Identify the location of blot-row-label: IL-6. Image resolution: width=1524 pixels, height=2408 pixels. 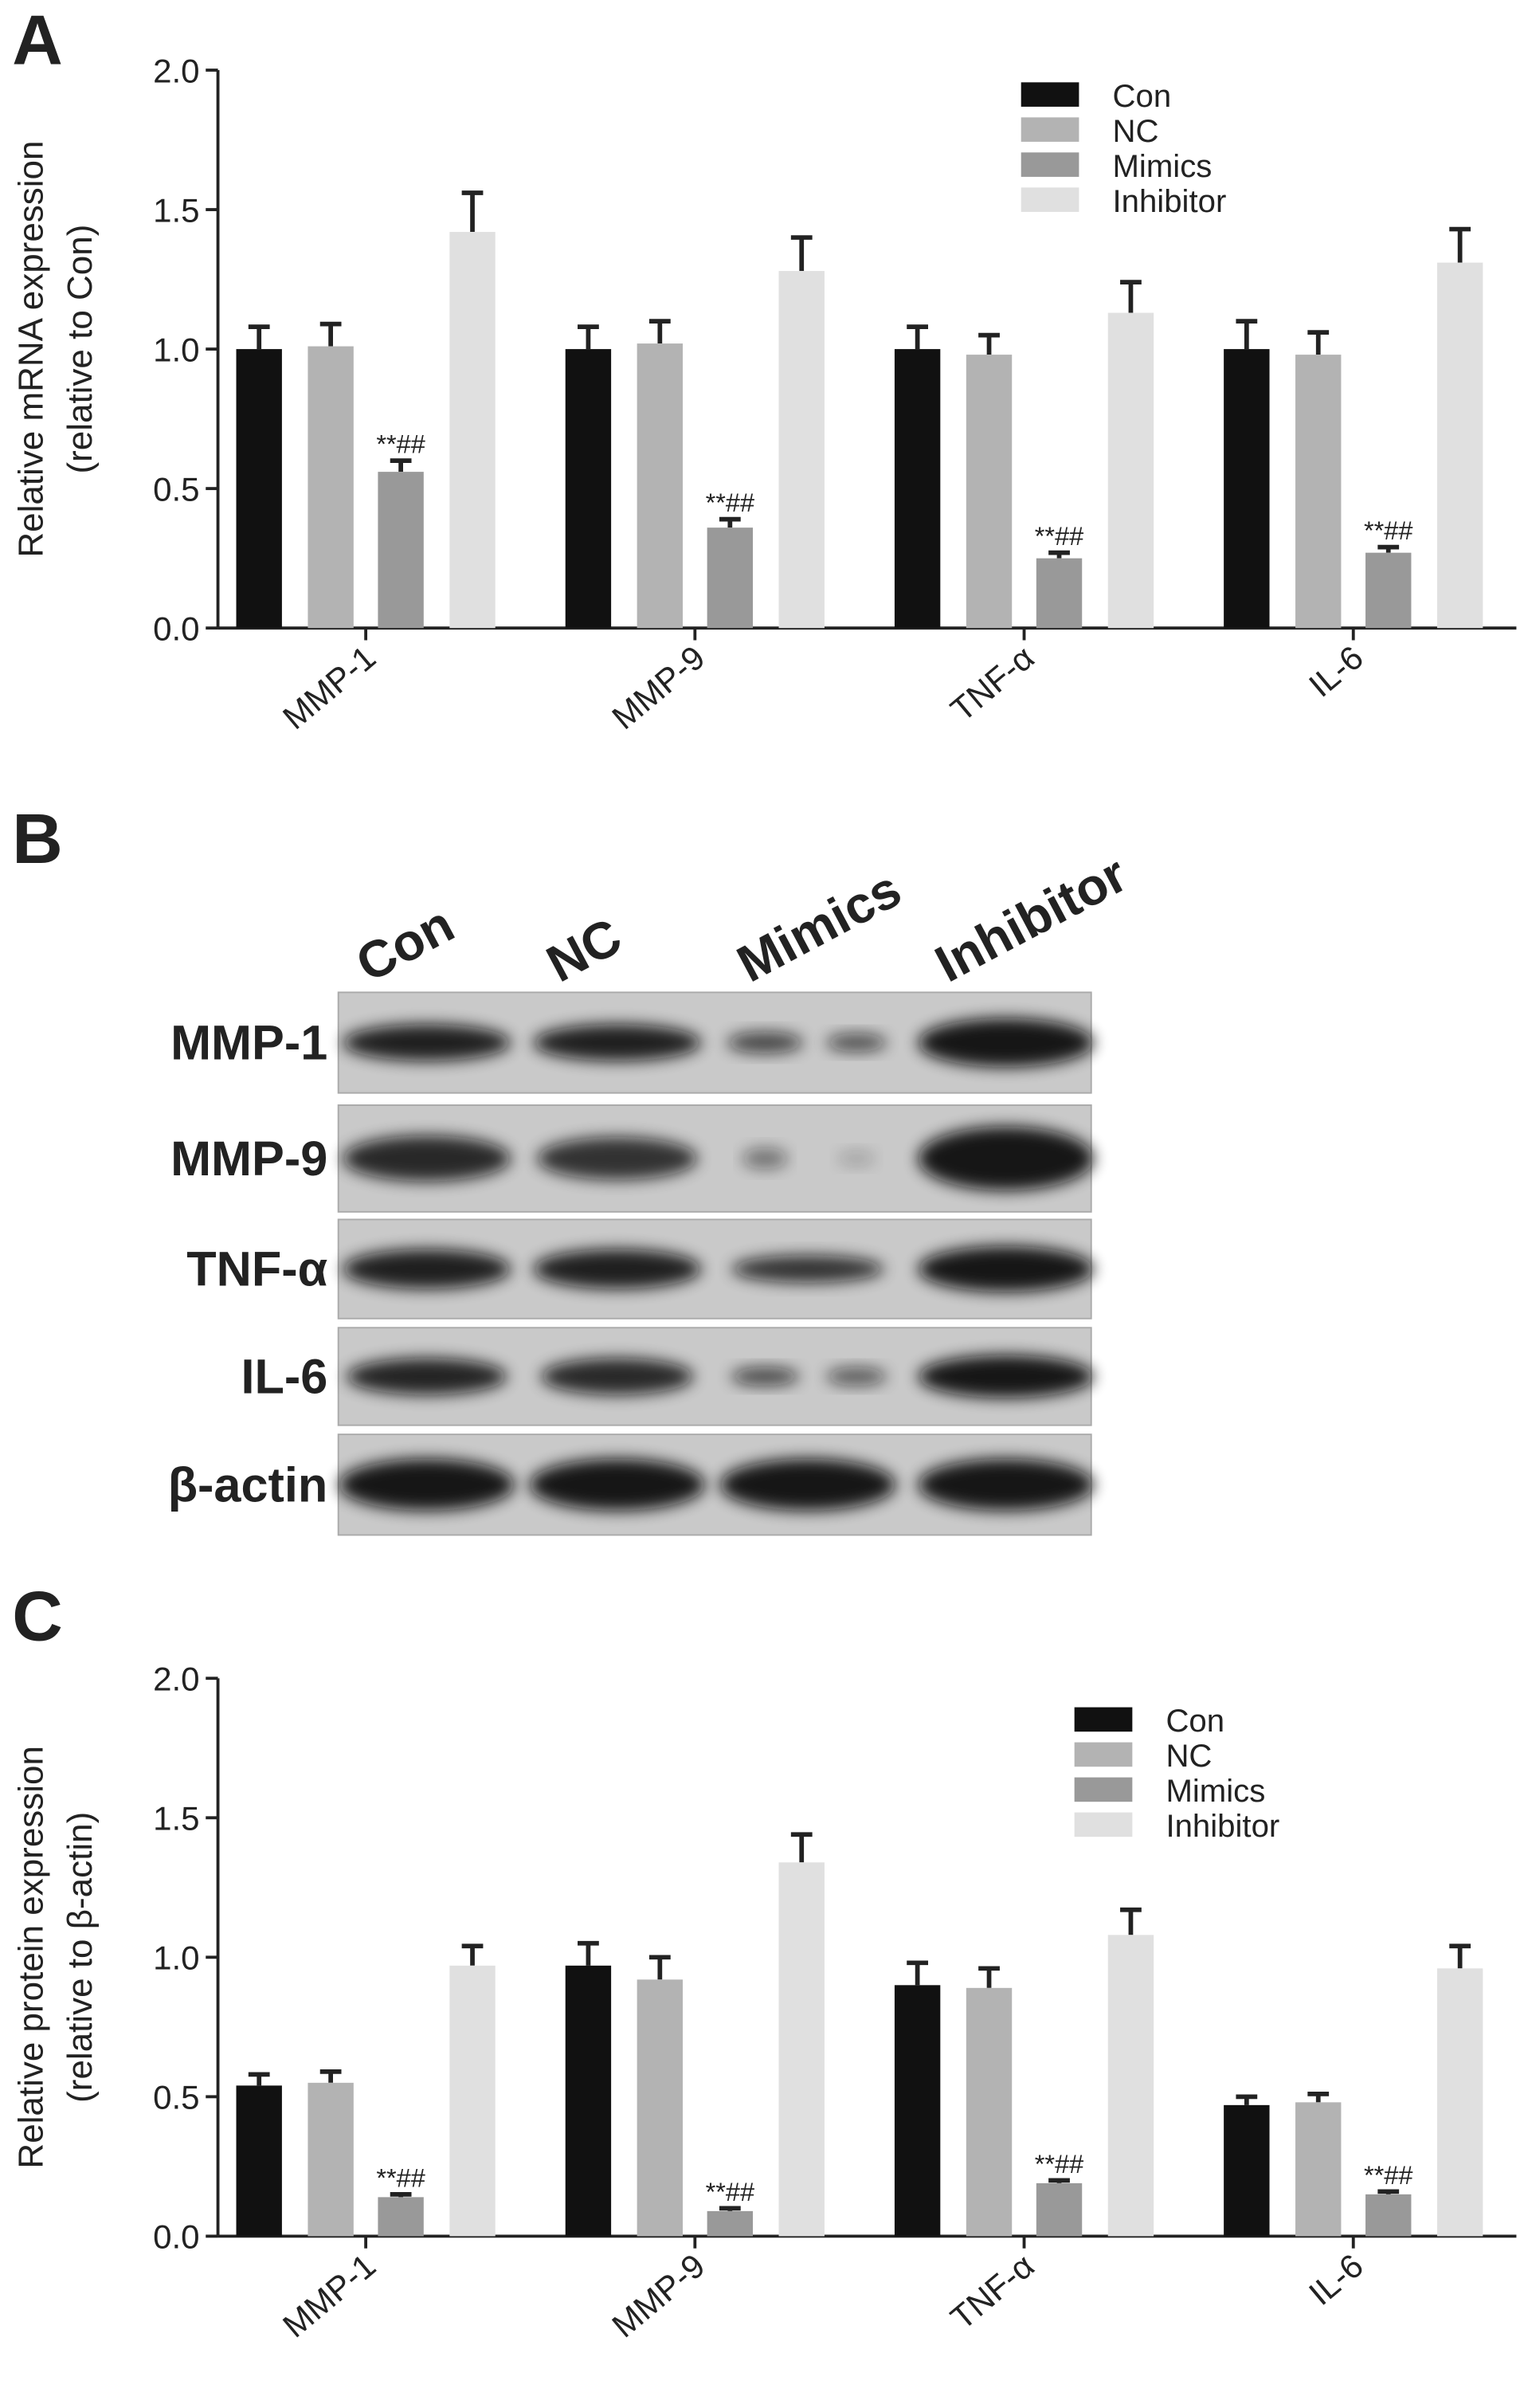
(284, 1376).